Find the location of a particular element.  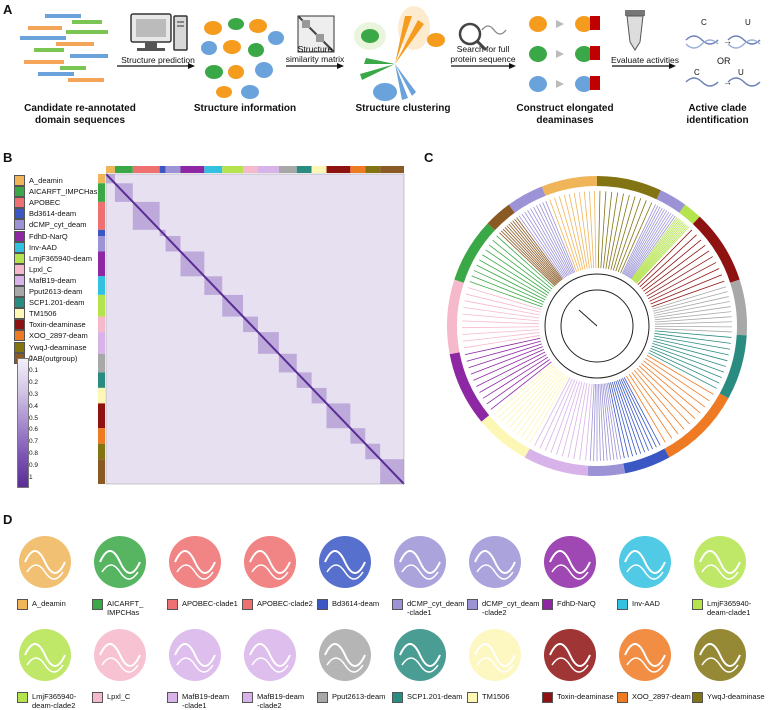

scale-label: 0.4 is located at coordinates (33, 406).